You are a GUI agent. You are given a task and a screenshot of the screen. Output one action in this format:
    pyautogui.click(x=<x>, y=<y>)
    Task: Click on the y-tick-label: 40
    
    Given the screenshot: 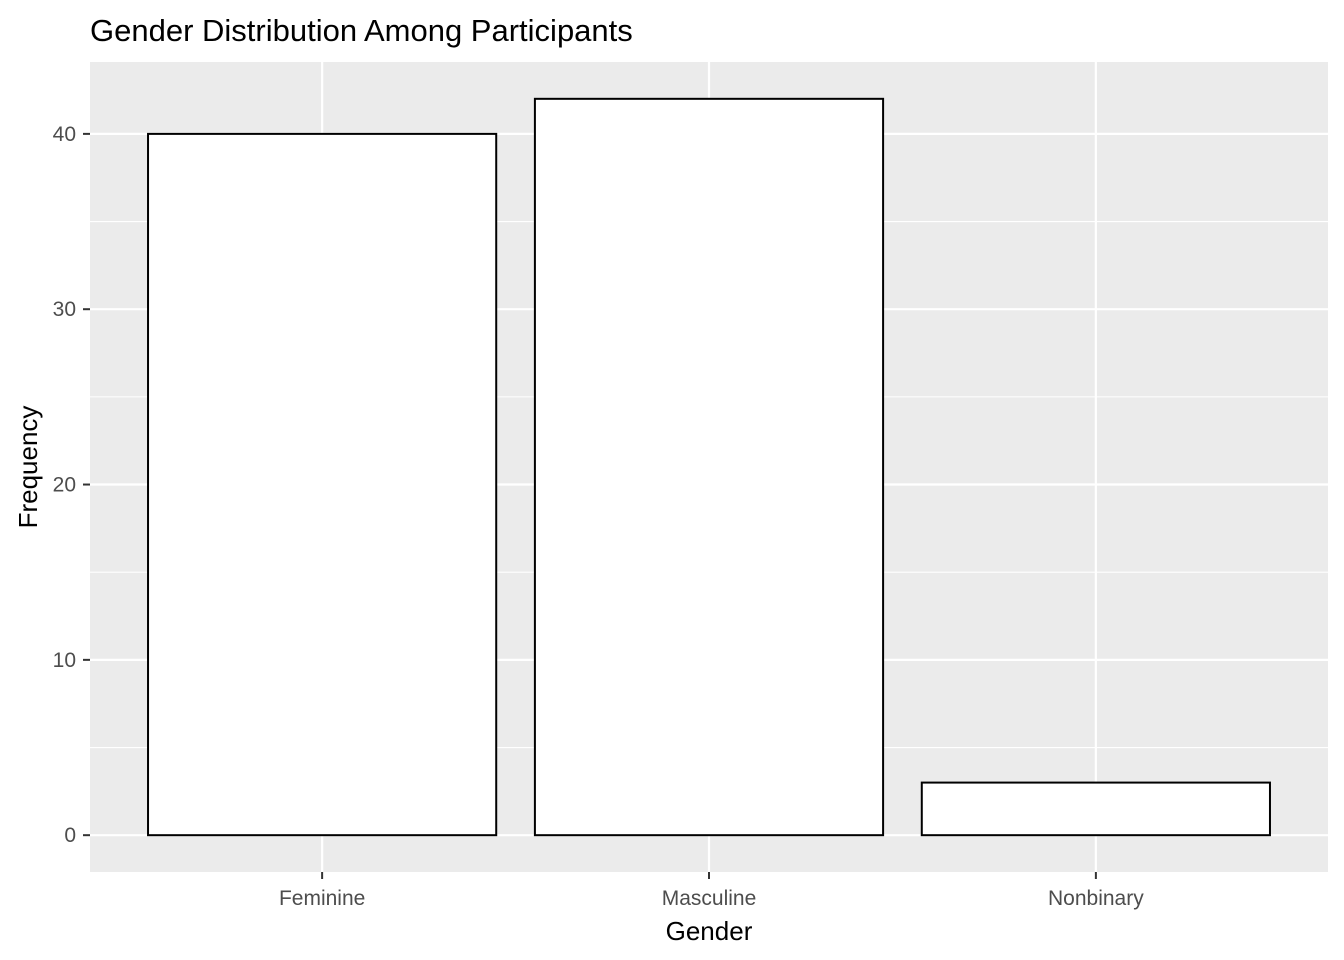 What is the action you would take?
    pyautogui.click(x=64, y=134)
    